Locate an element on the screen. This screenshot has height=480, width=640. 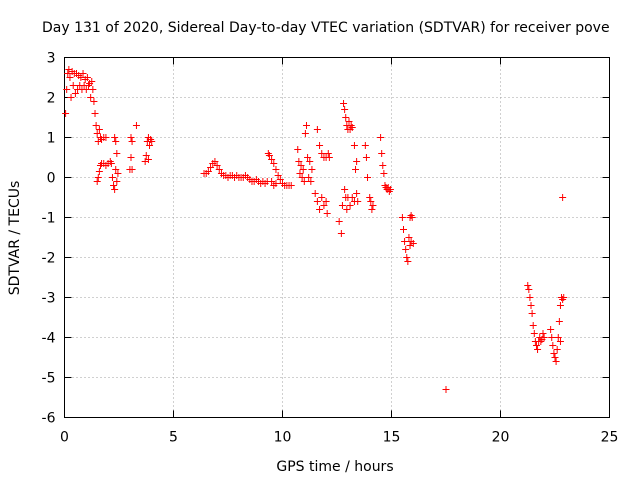
x-tick-label: 20 is located at coordinates (501, 438).